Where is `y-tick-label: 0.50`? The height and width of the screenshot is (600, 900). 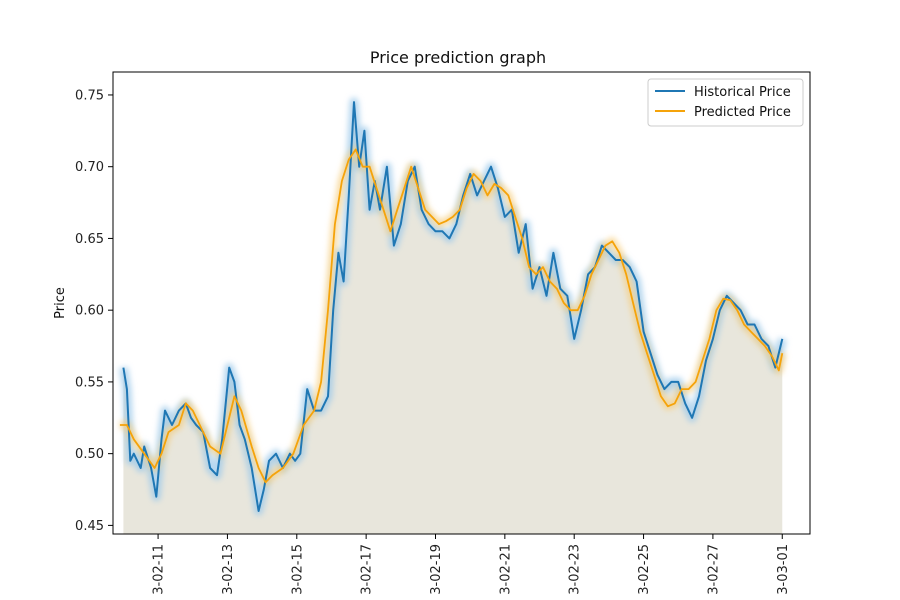 y-tick-label: 0.50 is located at coordinates (89, 454).